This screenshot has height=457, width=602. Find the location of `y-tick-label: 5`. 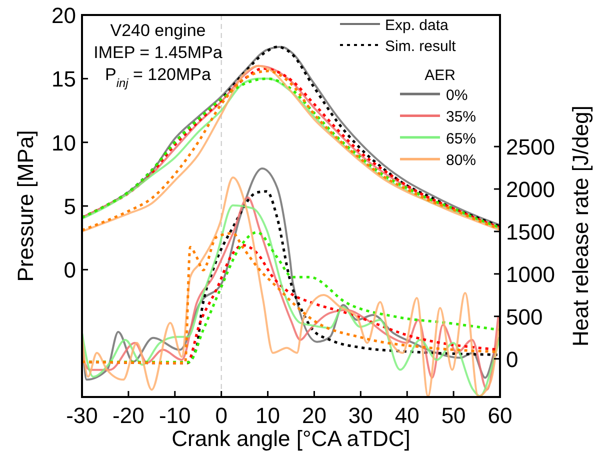

y-tick-label: 5 is located at coordinates (70, 206).